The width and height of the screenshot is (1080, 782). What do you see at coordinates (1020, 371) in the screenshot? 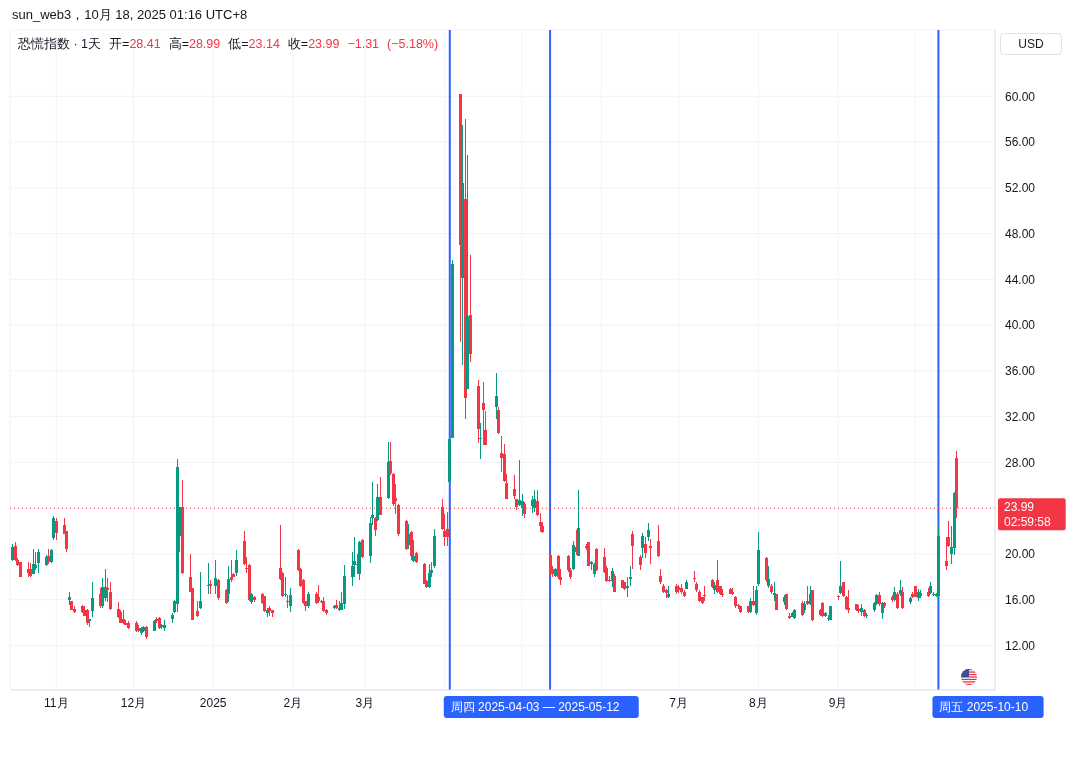
I see `y-tick-label: 36.00` at bounding box center [1020, 371].